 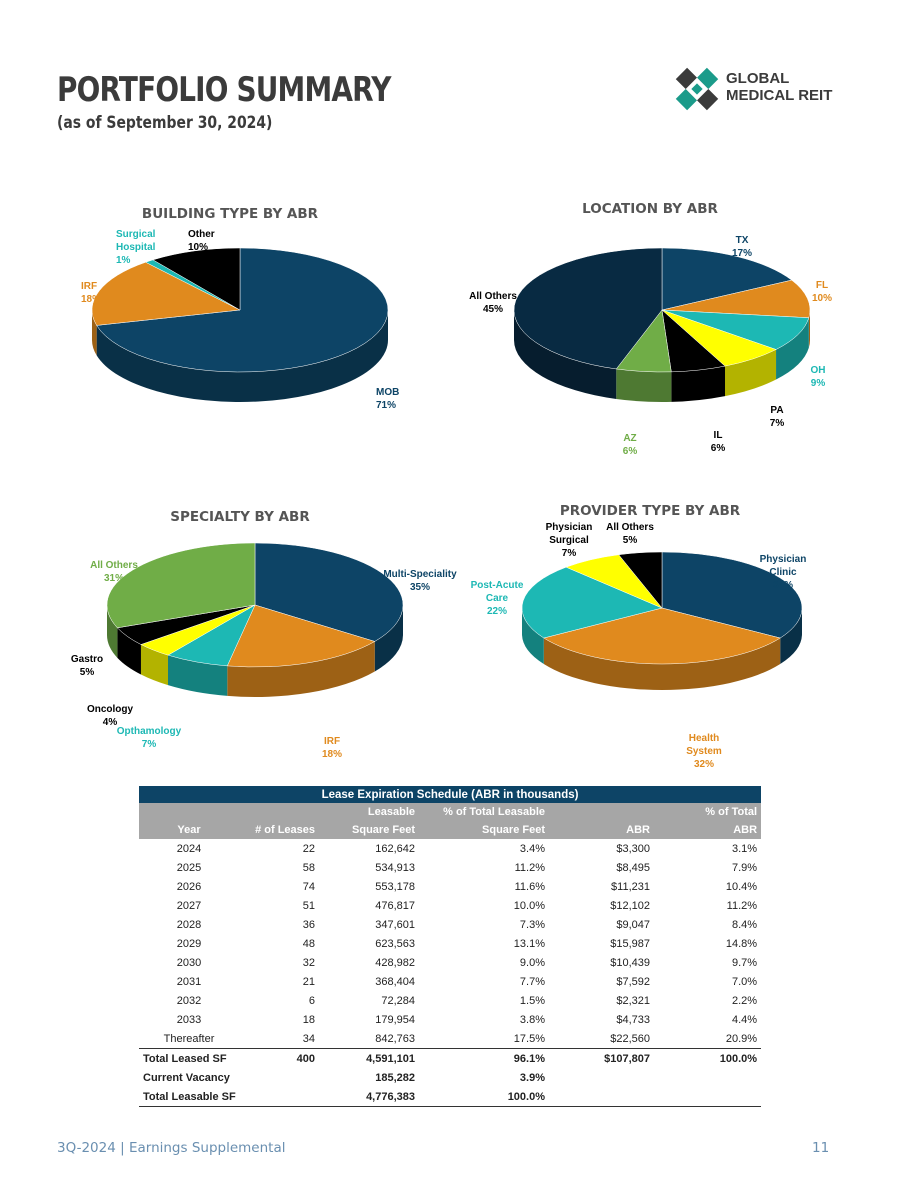 What do you see at coordinates (224, 90) in the screenshot?
I see `page-title: PORTFOLIO SUMMARY` at bounding box center [224, 90].